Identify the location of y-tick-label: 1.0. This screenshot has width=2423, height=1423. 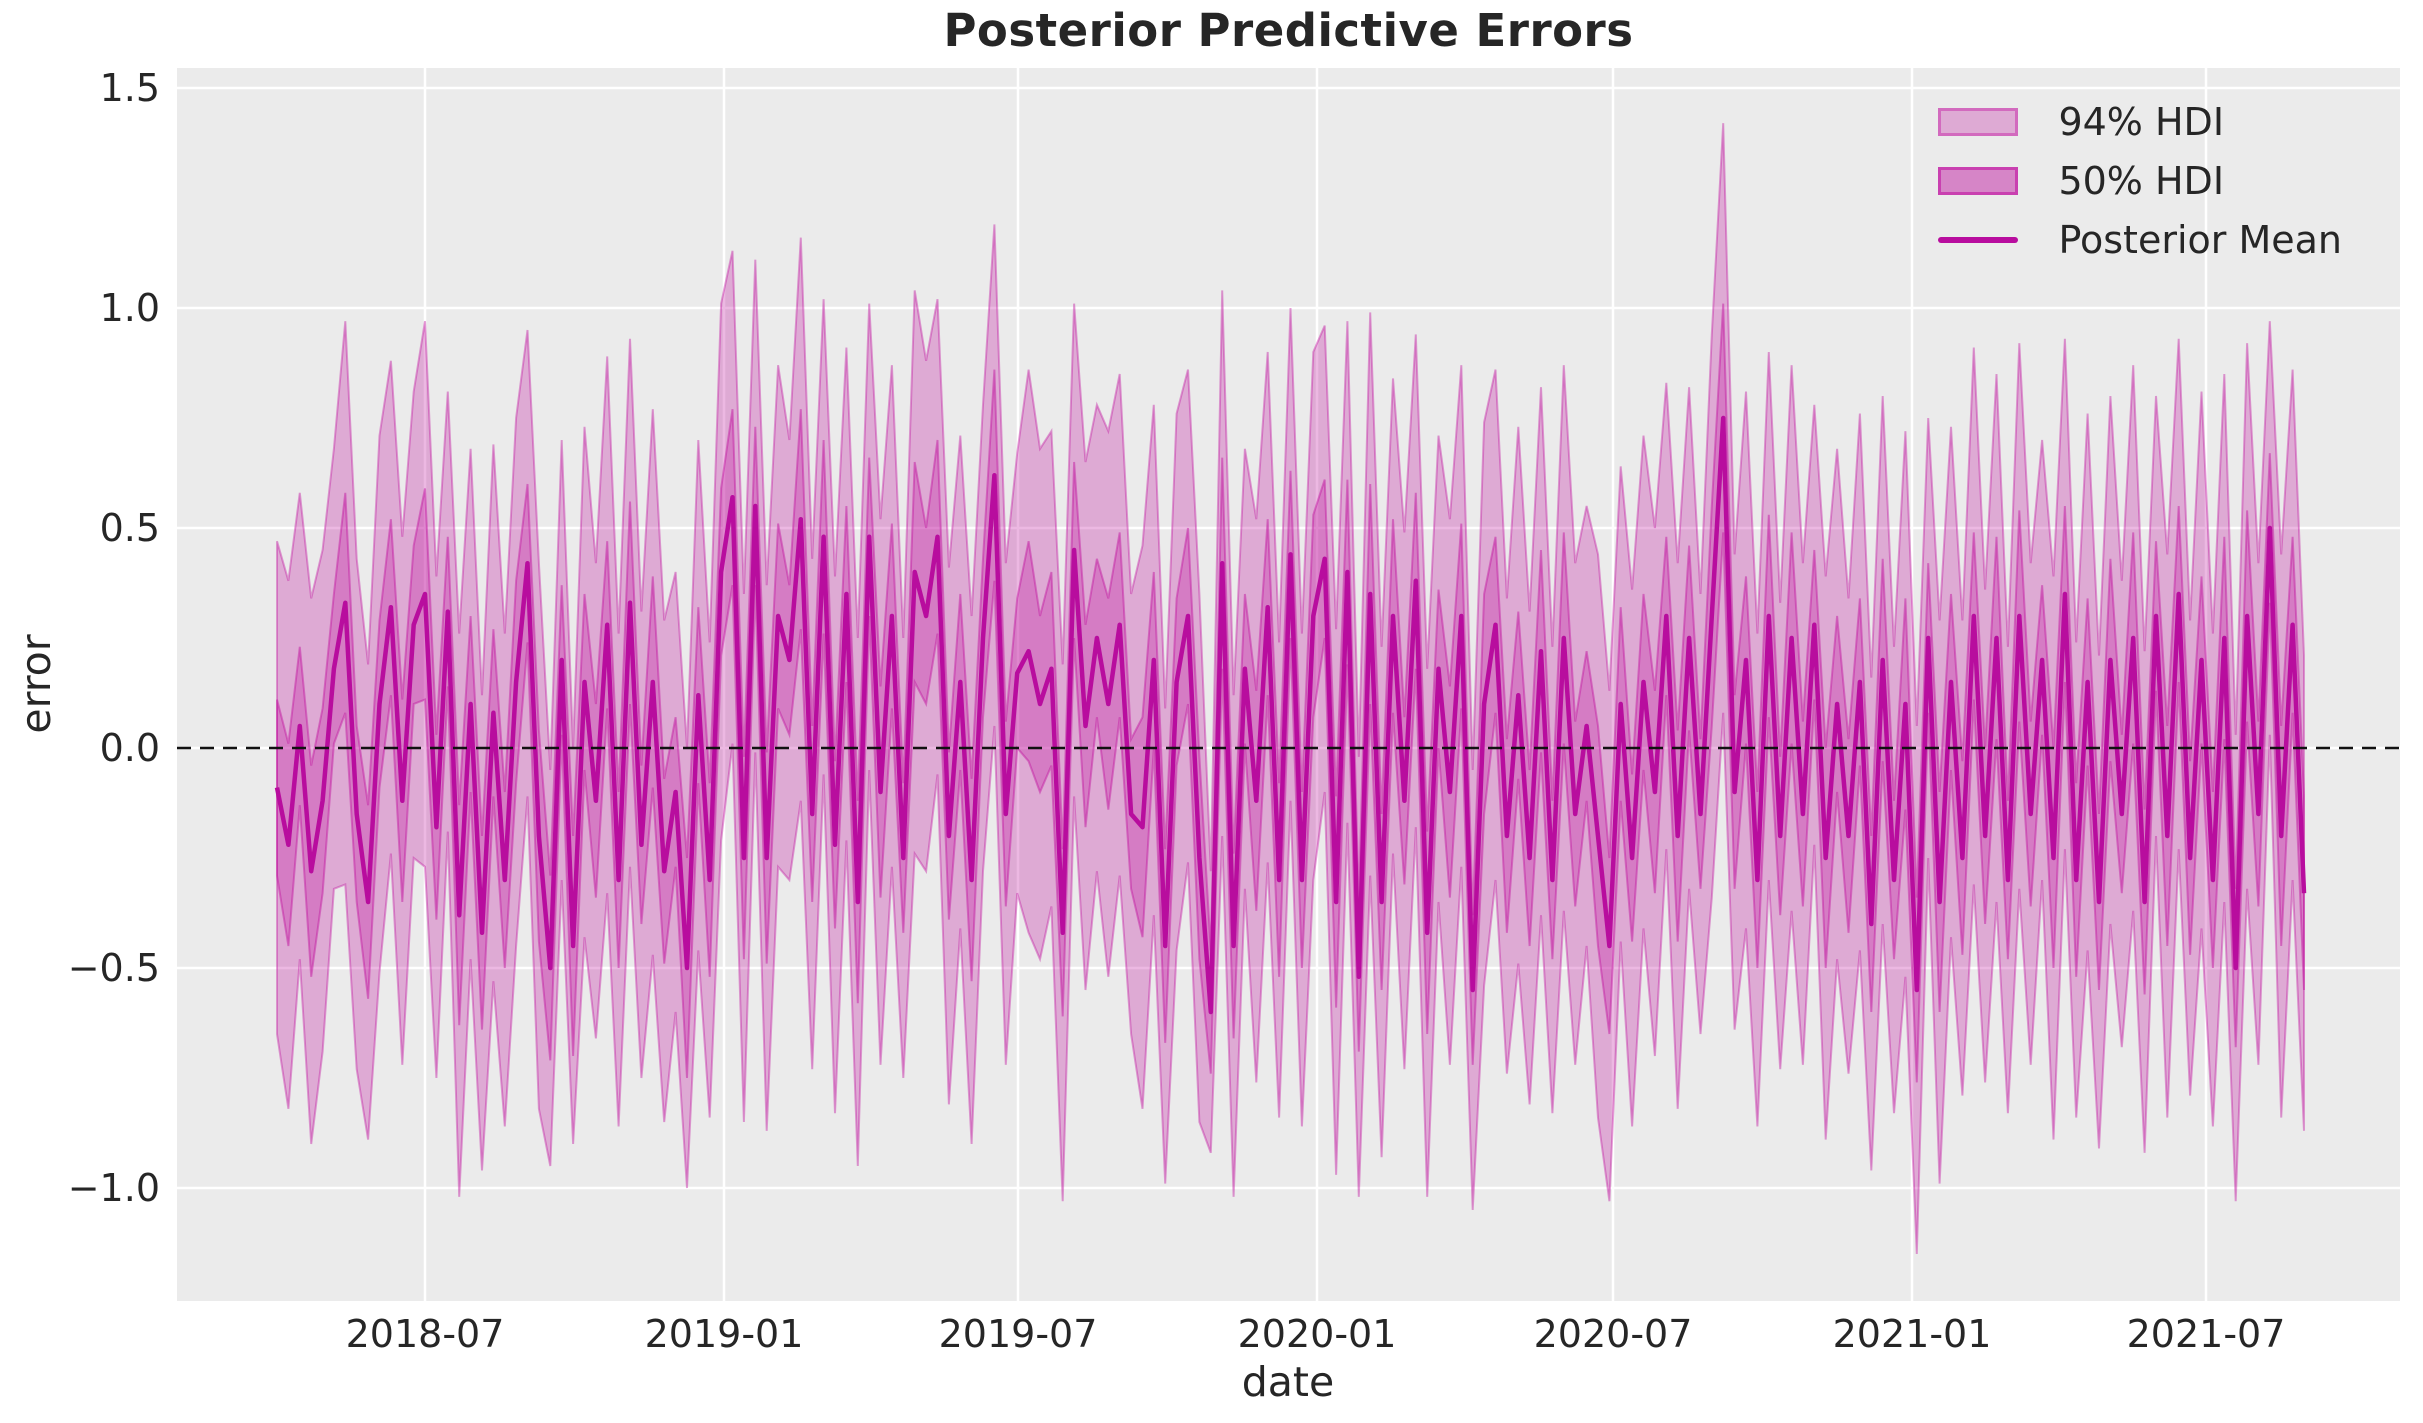
(129, 308).